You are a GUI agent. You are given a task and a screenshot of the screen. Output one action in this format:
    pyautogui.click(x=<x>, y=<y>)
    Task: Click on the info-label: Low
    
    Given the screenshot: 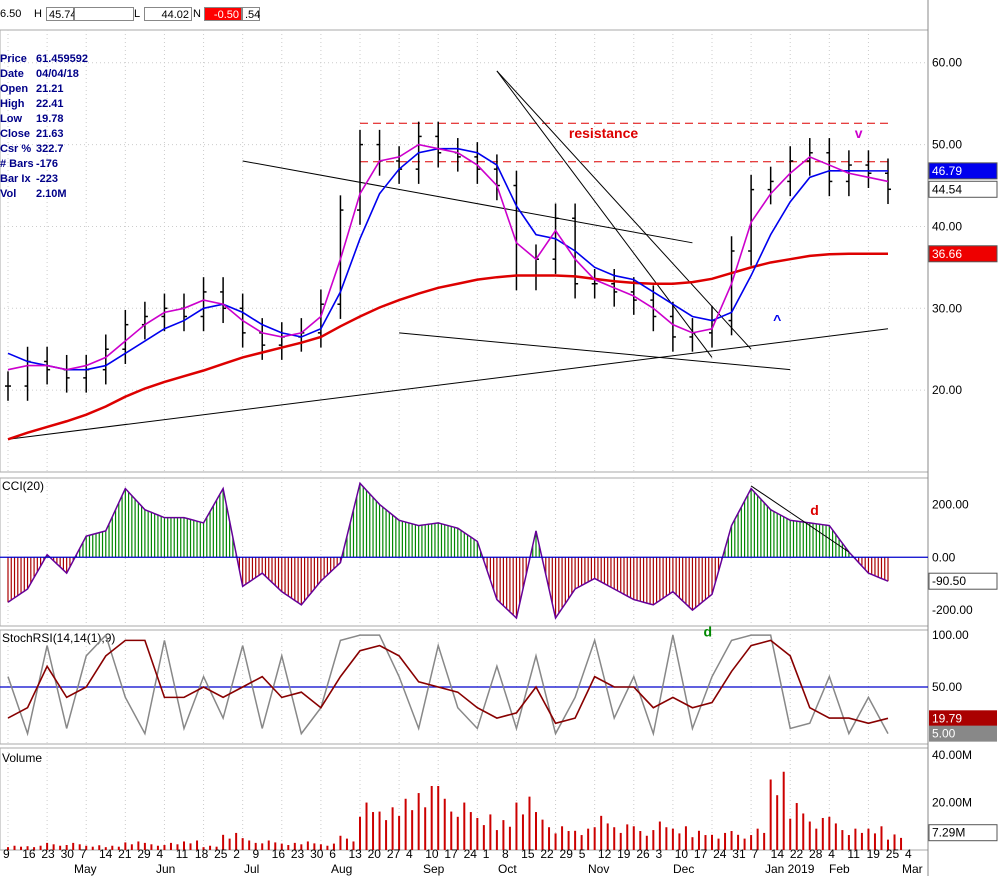 What is the action you would take?
    pyautogui.click(x=11, y=119)
    